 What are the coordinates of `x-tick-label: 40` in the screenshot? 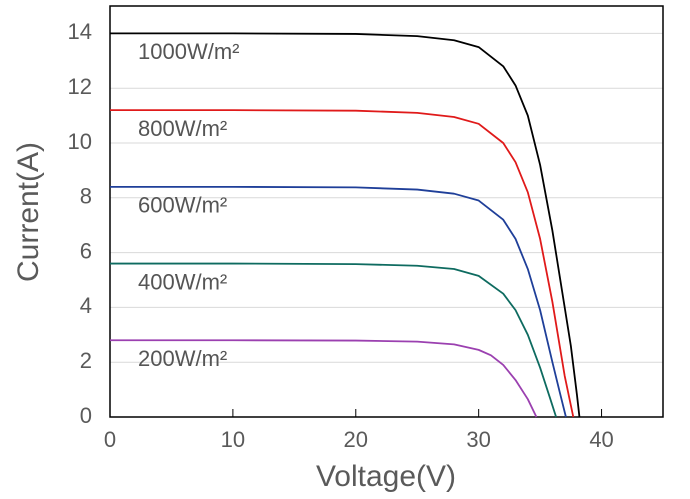 It's located at (601, 439).